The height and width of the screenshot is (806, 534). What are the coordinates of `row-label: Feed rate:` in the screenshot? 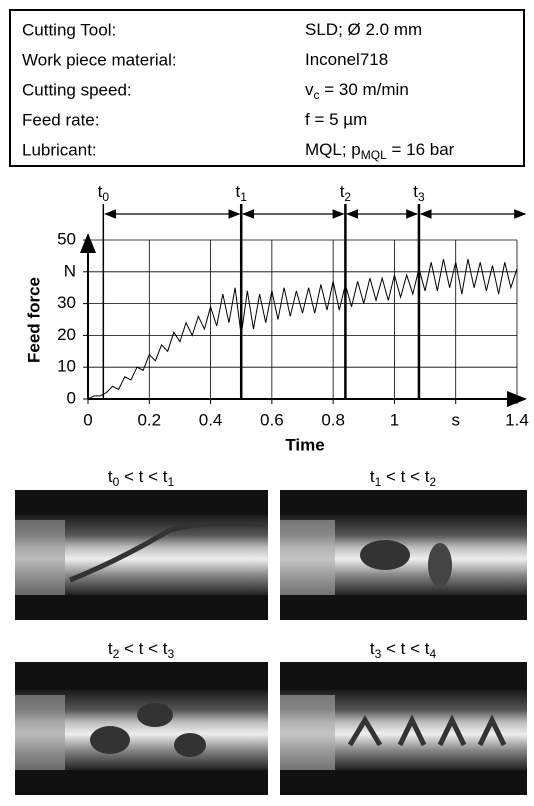 It's located at (61, 119).